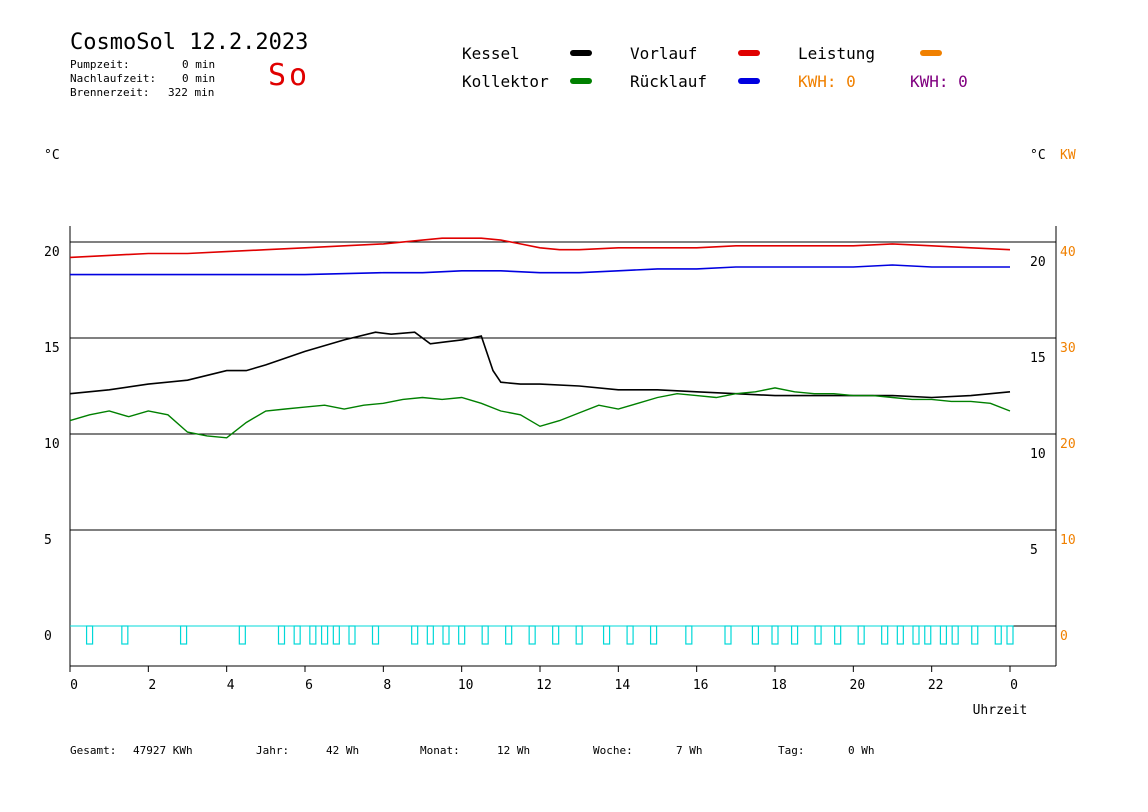  I want to click on legend-vorlauf-swatch, so click(749, 53).